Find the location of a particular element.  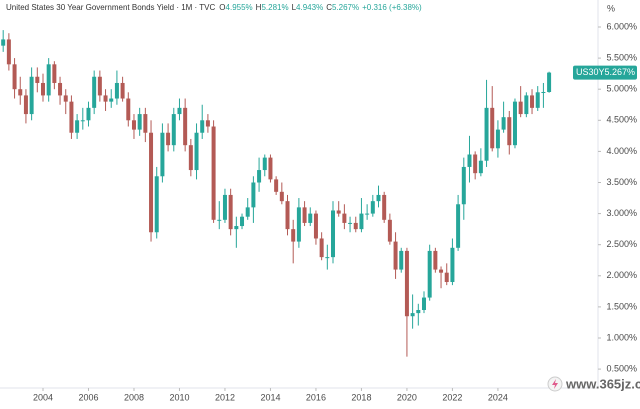

x-tick-label: 2014 is located at coordinates (270, 397).